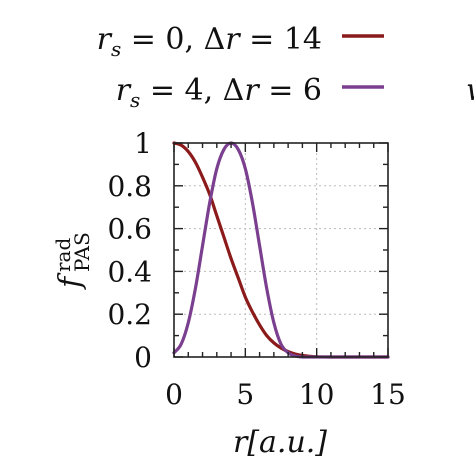  Describe the element at coordinates (174, 394) in the screenshot. I see `x-tick-label: 0` at that location.